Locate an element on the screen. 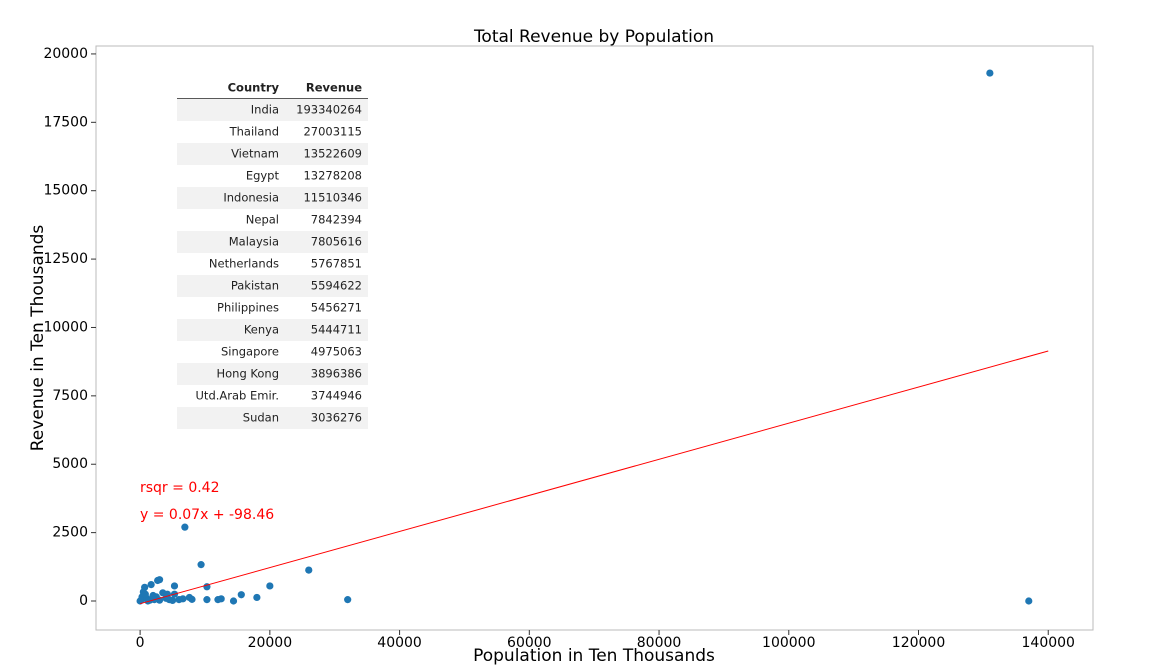 This screenshot has width=1156, height=665. table-cell: Netherlands is located at coordinates (244, 264).